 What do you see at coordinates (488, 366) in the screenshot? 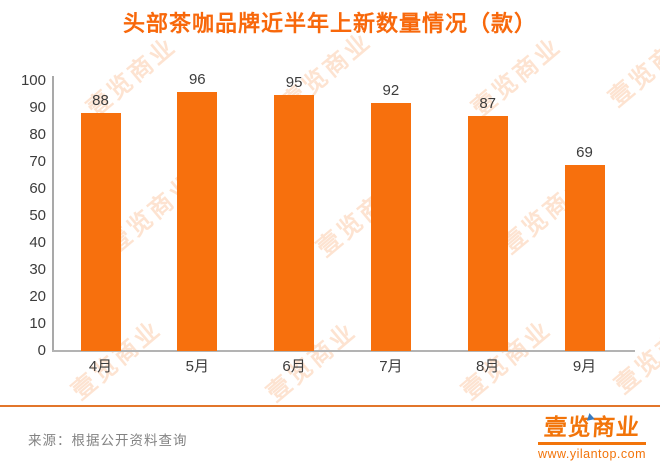
I see `x-axis-label-month-8: 8月` at bounding box center [488, 366].